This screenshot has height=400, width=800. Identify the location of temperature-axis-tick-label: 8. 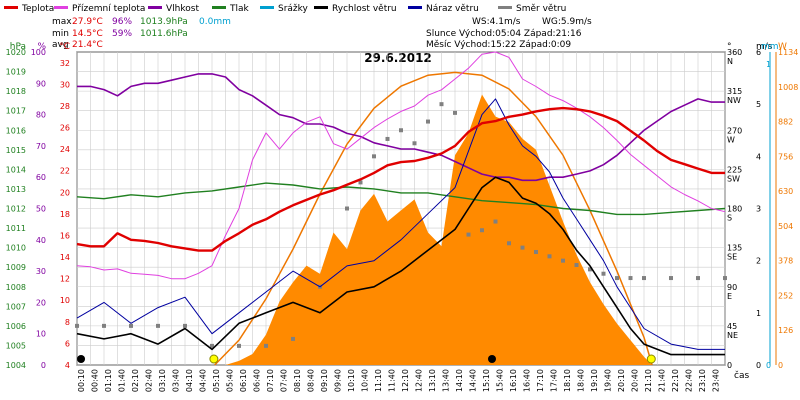
(67, 322).